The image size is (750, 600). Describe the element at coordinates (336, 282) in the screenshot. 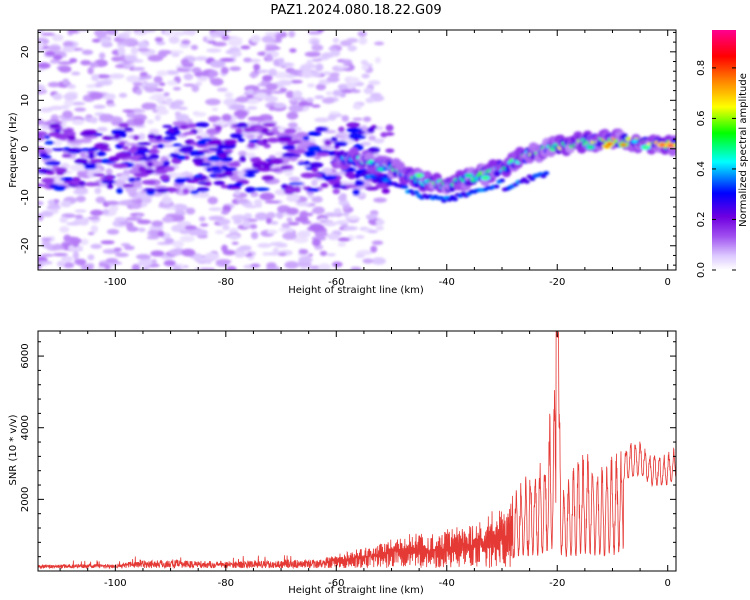

I see `x-tick-label: -60` at that location.